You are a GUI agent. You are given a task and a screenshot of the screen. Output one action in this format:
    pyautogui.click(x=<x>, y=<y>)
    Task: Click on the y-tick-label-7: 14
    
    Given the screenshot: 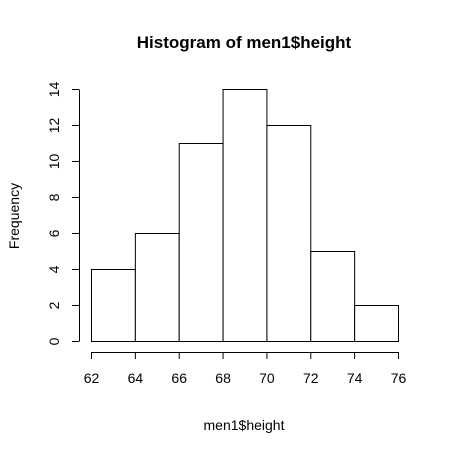 What is the action you would take?
    pyautogui.click(x=54, y=90)
    